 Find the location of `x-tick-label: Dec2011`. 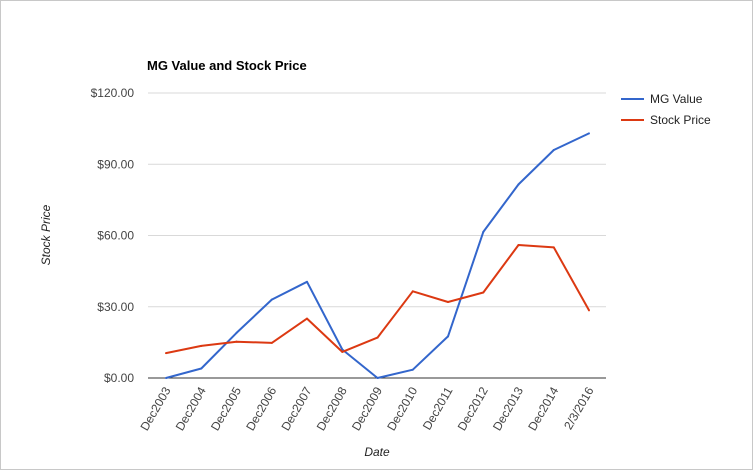

x-tick-label: Dec2011 is located at coordinates (438, 408).